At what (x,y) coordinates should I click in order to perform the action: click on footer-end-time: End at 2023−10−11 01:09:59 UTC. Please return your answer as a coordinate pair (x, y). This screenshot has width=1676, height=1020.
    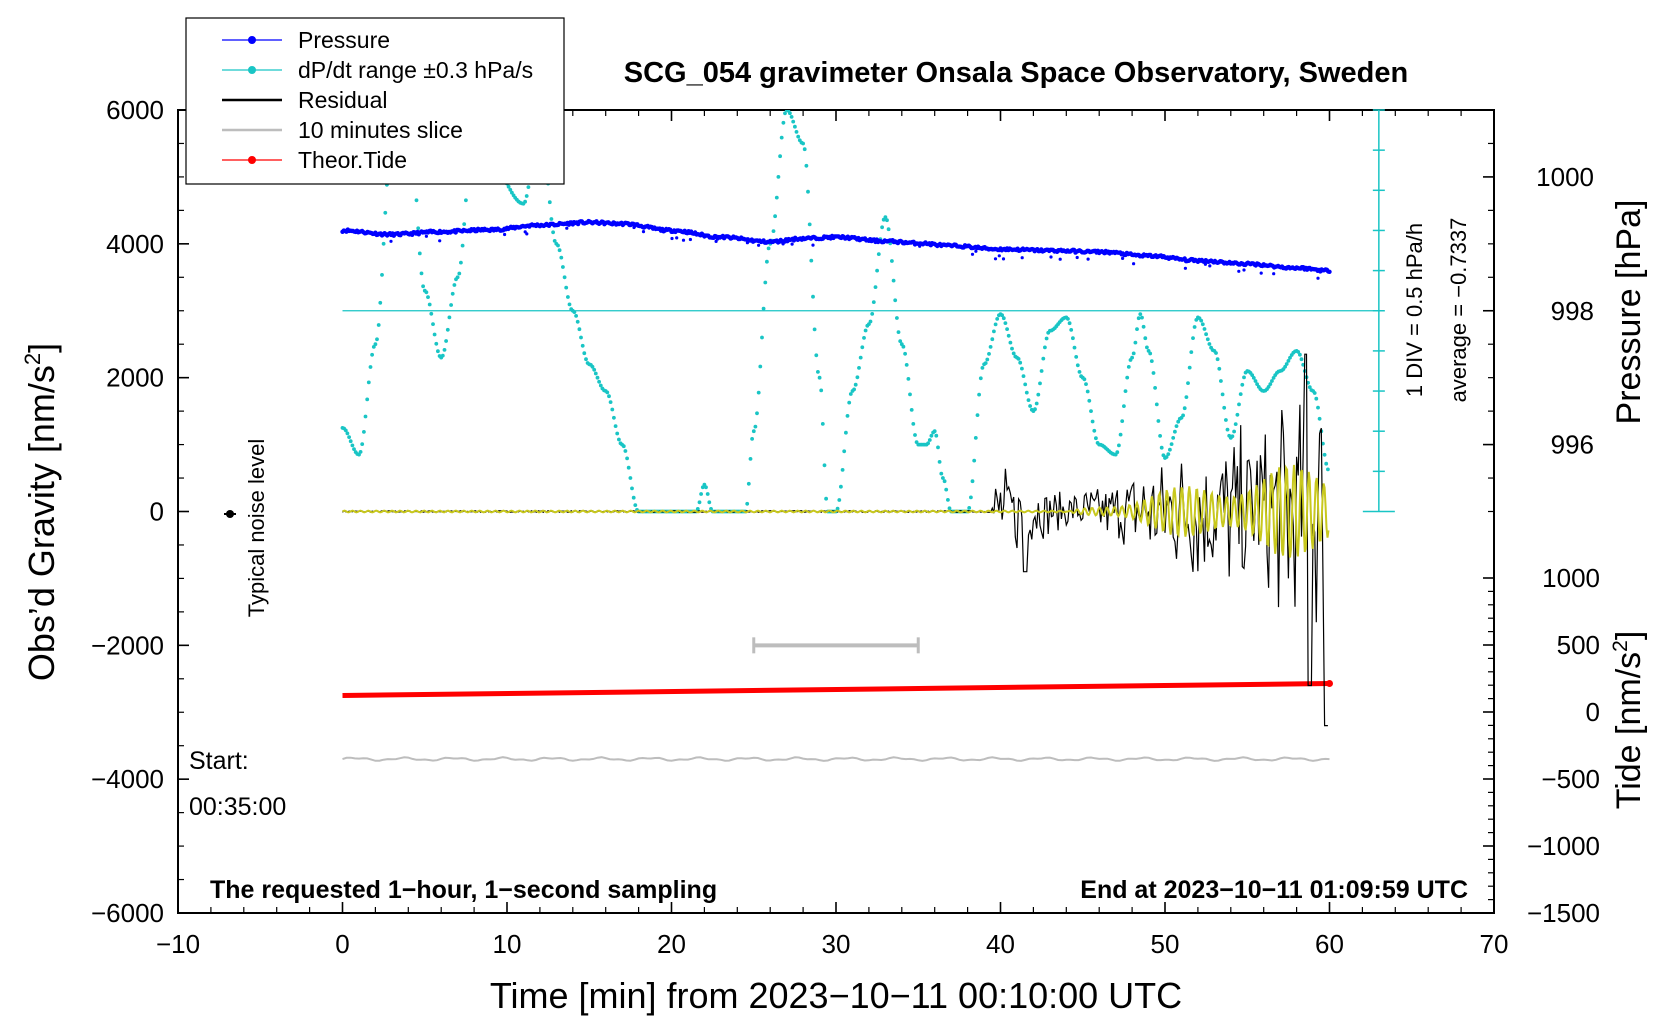
    Looking at the image, I should click on (1274, 890).